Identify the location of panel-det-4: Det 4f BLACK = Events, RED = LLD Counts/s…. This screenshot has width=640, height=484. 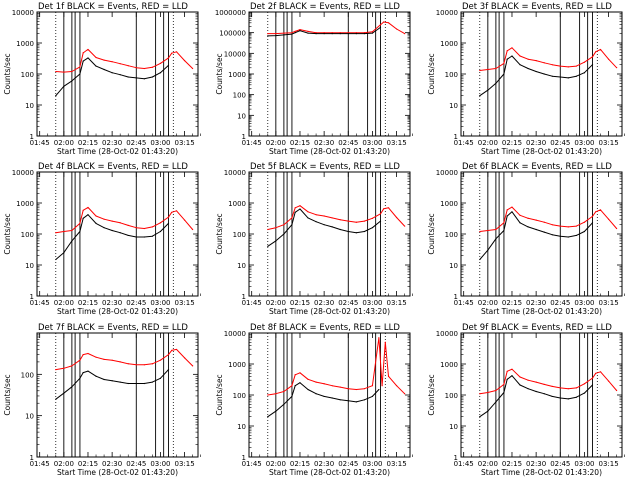
(102, 239).